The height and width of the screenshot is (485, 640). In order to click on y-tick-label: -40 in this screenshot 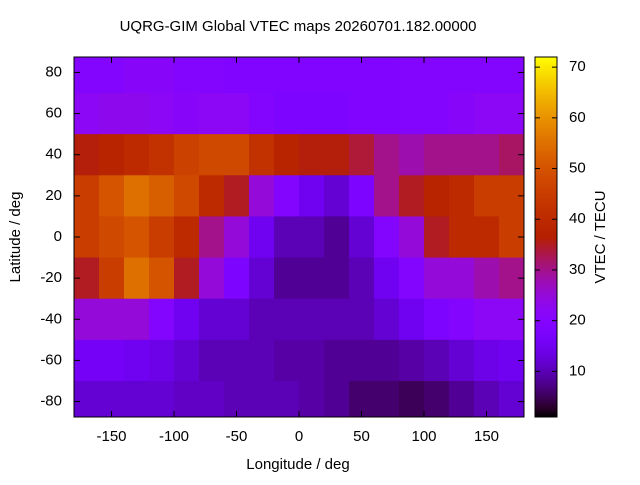, I will do `click(51, 318)`.